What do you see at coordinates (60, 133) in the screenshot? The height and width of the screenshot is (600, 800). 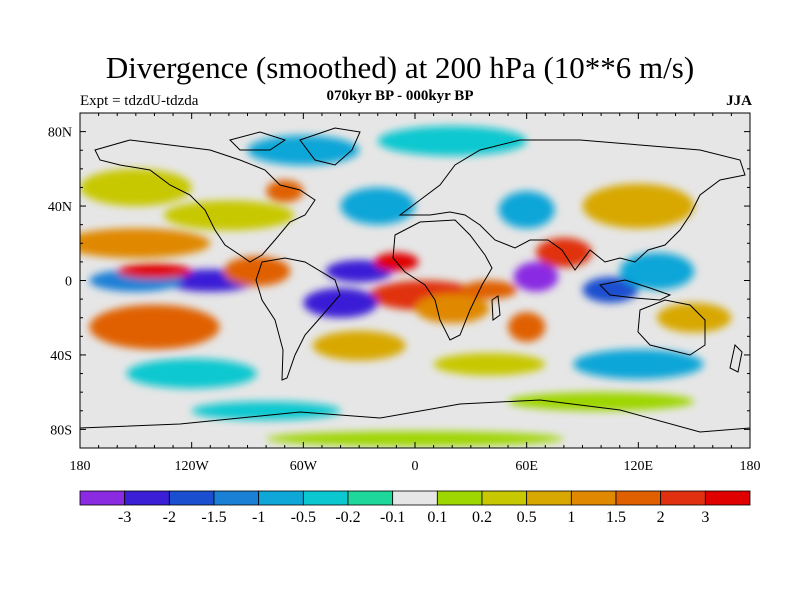 I see `lat-label: 80N` at bounding box center [60, 133].